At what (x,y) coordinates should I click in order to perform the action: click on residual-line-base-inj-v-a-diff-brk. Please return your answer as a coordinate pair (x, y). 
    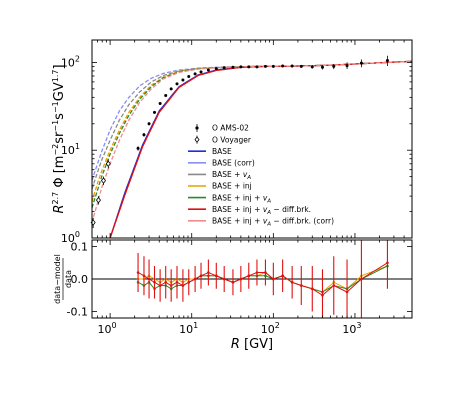
    Looking at the image, I should click on (262, 279).